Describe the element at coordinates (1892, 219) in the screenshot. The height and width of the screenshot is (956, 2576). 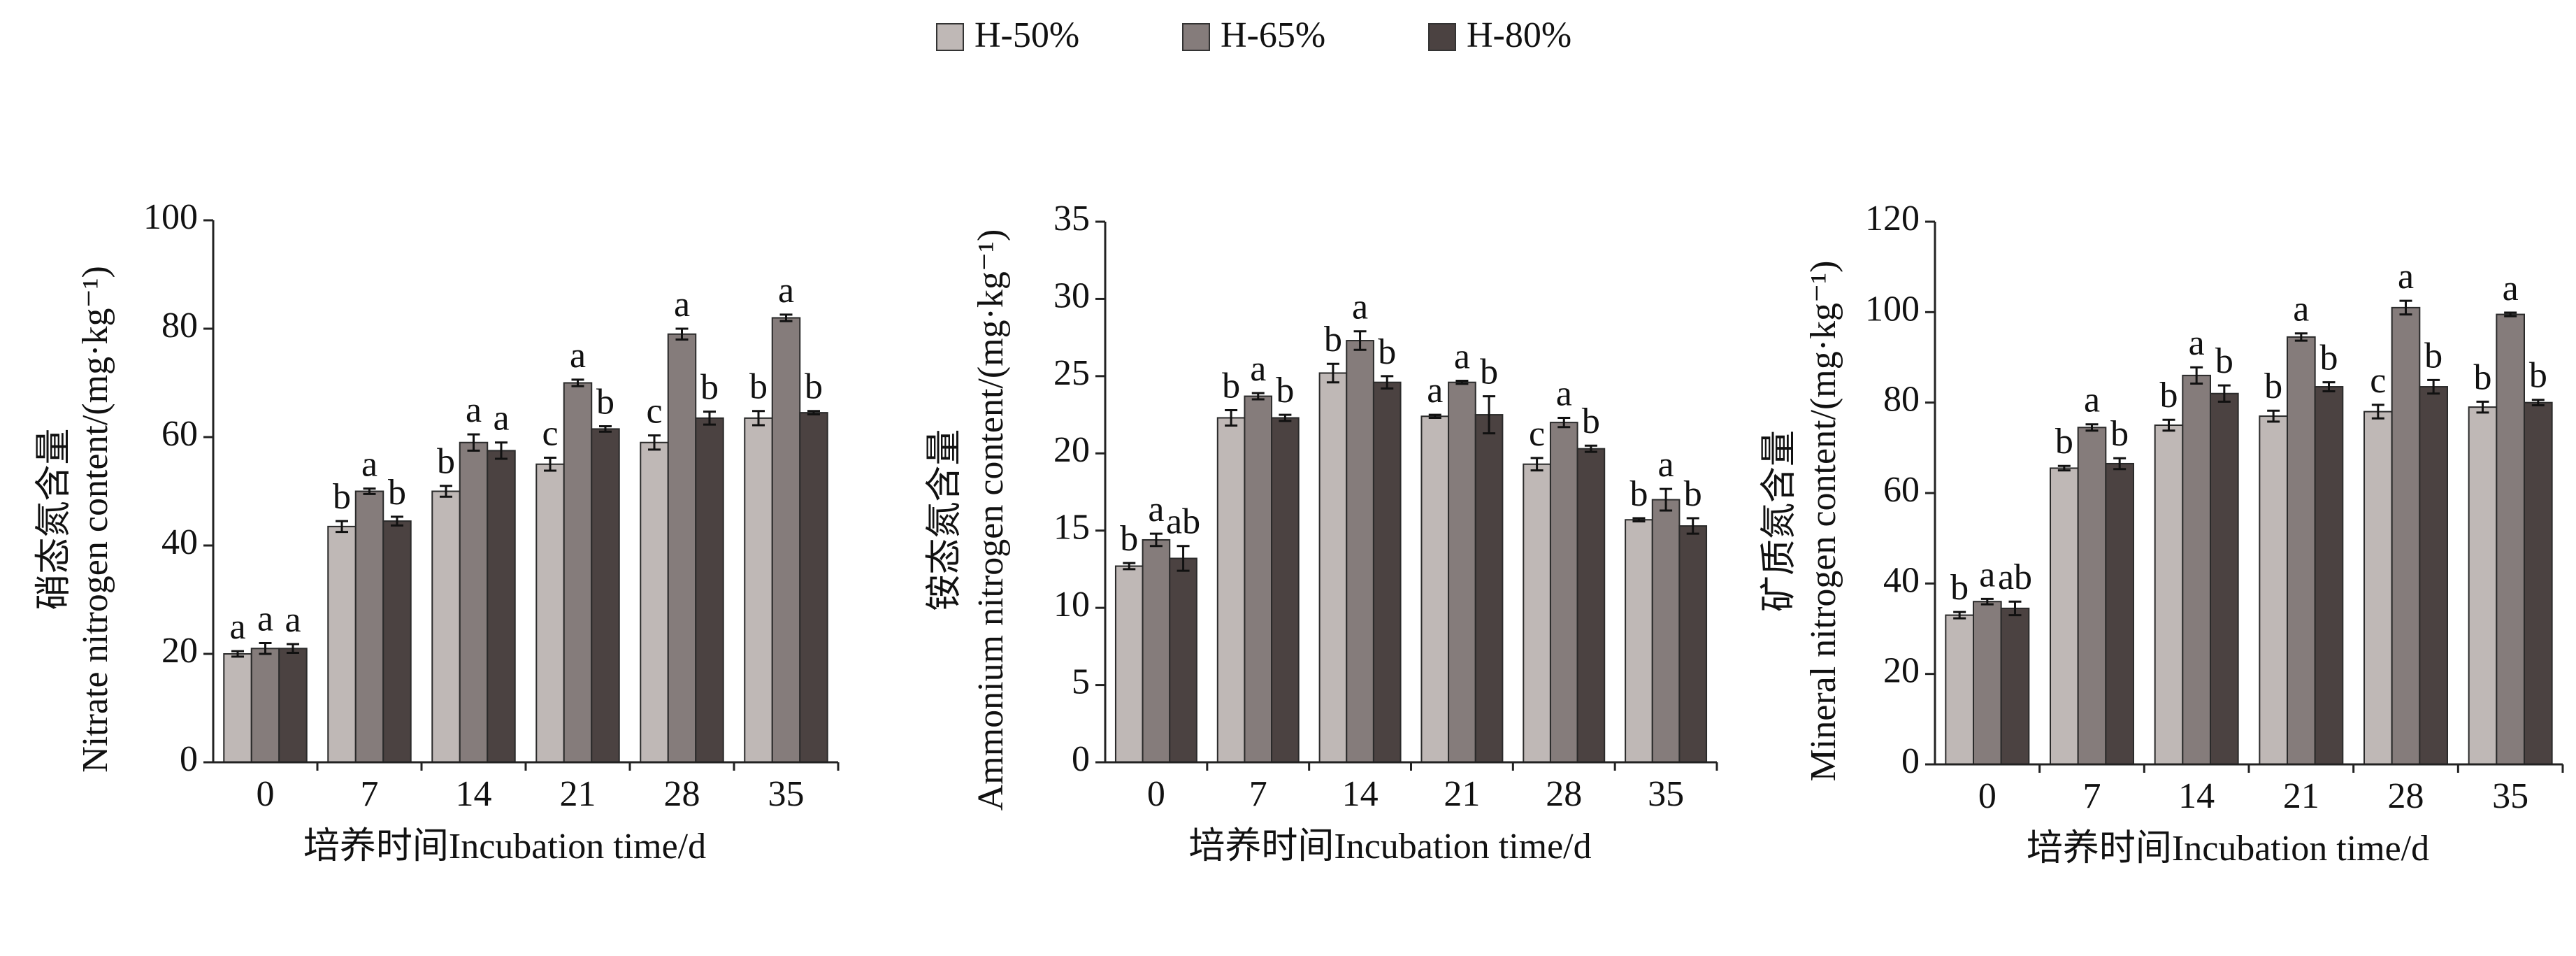
I see `y-tick-label: 120` at that location.